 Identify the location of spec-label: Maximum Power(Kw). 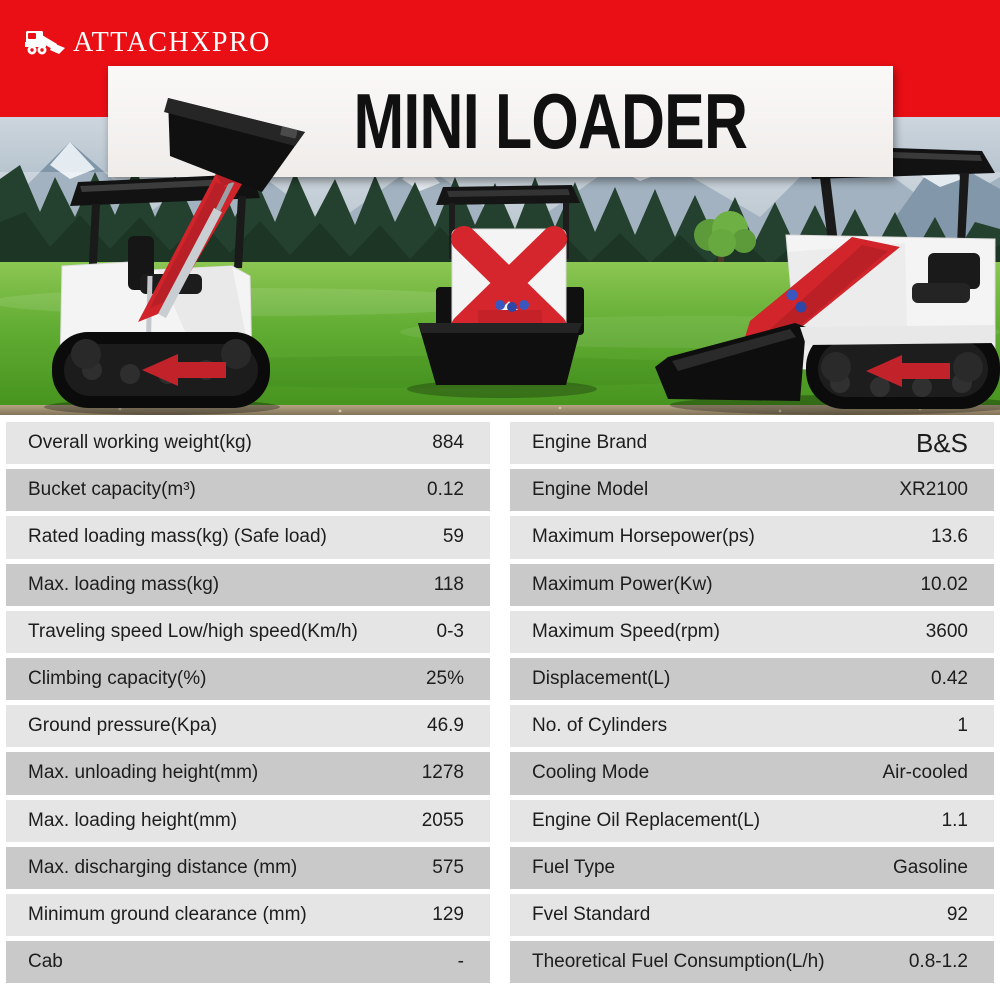
(622, 584).